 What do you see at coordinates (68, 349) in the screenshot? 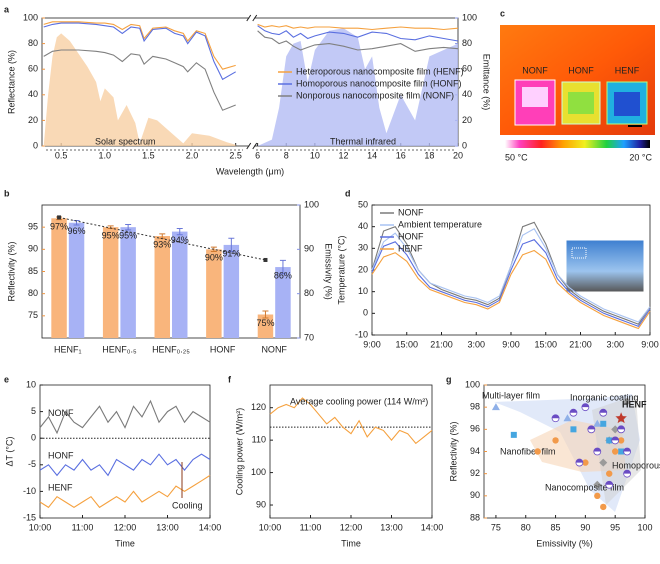
I see `x-tick-label: HENF₁` at bounding box center [68, 349].